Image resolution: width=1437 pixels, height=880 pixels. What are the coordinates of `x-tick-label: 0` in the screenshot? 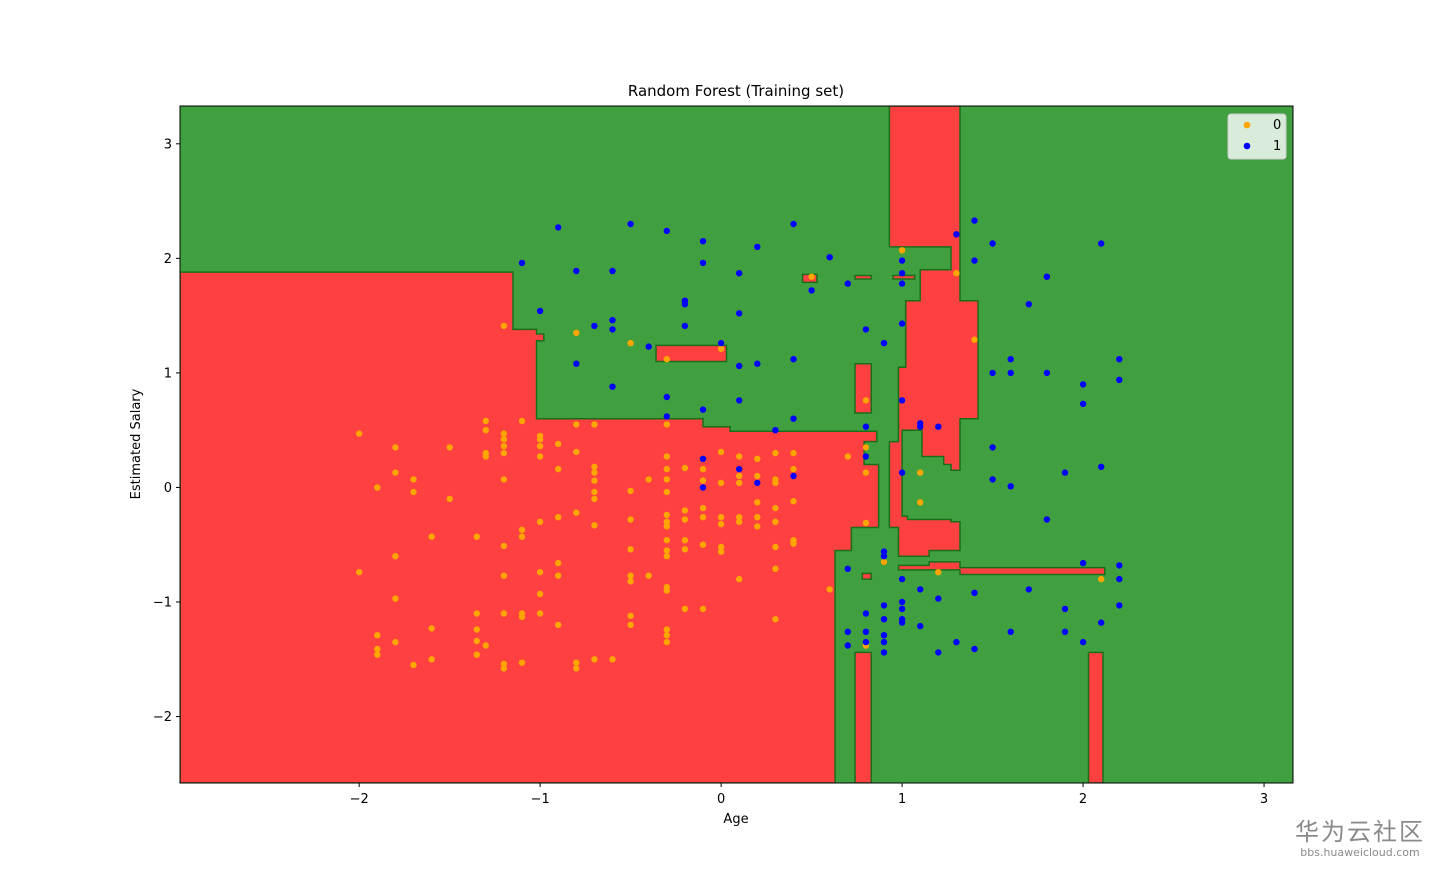 It's located at (721, 799).